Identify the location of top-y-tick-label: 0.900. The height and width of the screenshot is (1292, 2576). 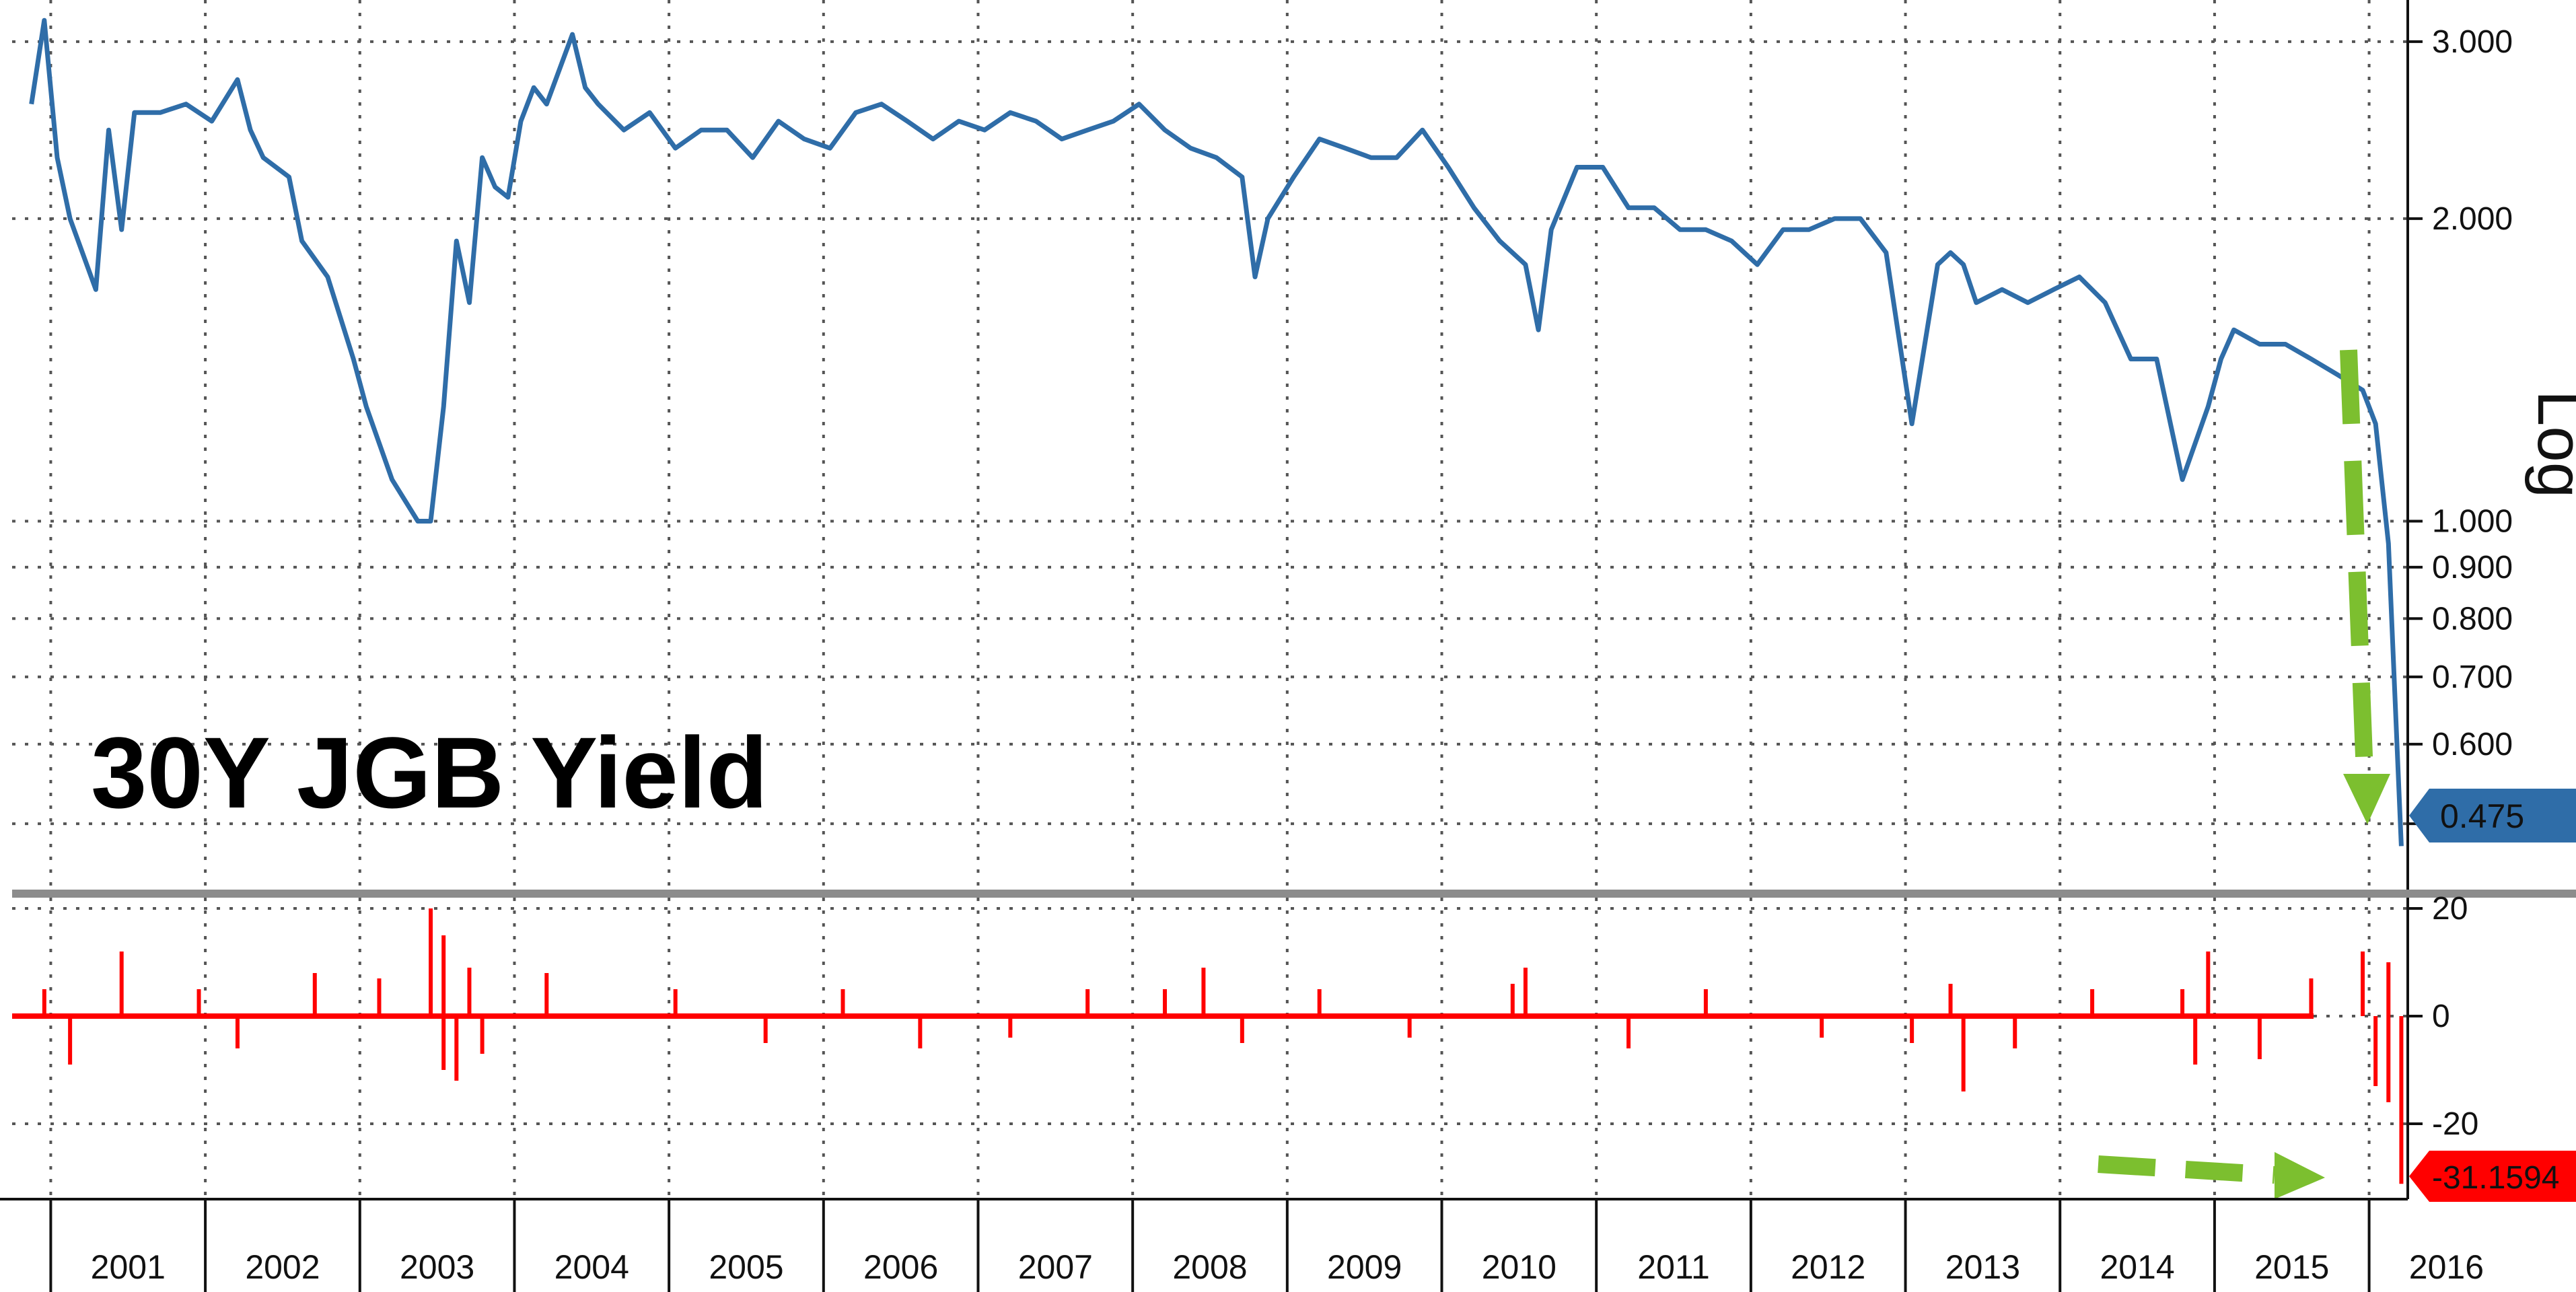
(2472, 568).